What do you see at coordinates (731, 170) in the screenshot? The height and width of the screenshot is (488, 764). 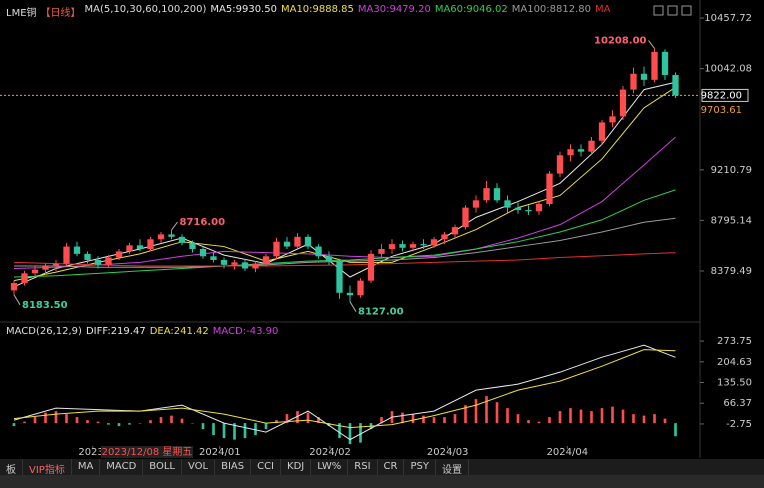 I see `y-tick-label: 9210.79` at bounding box center [731, 170].